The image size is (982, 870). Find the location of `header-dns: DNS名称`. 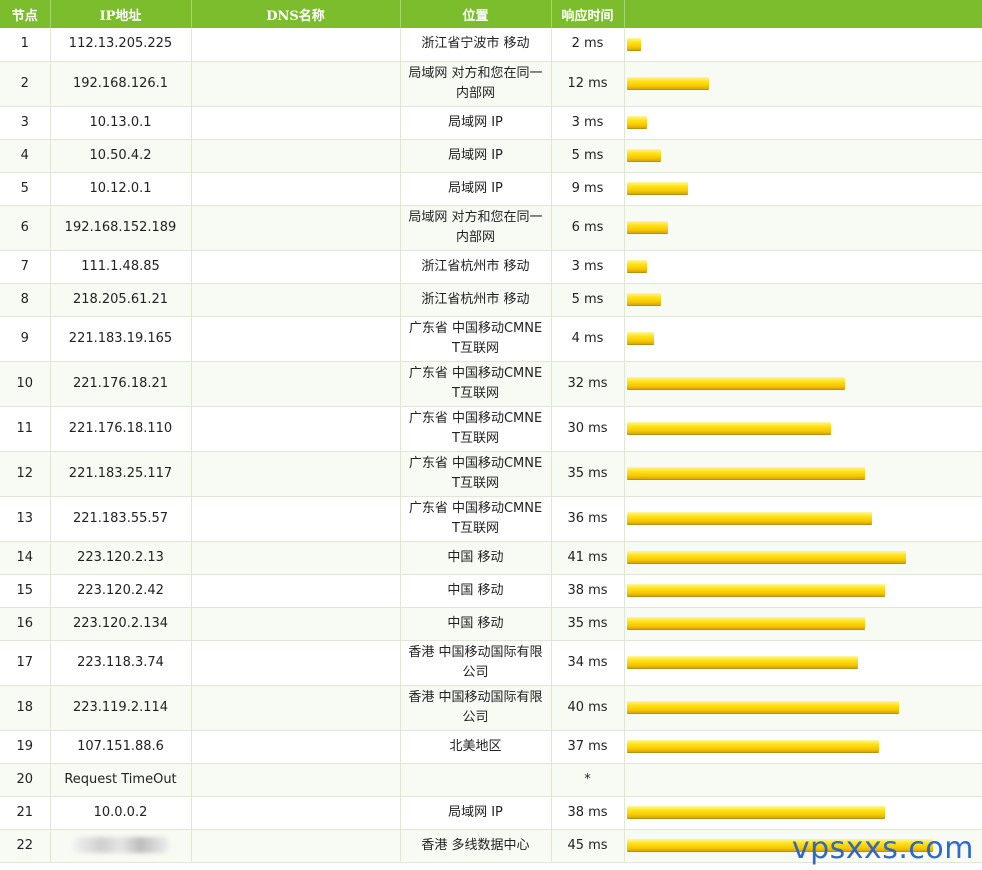

header-dns: DNS名称 is located at coordinates (296, 14).